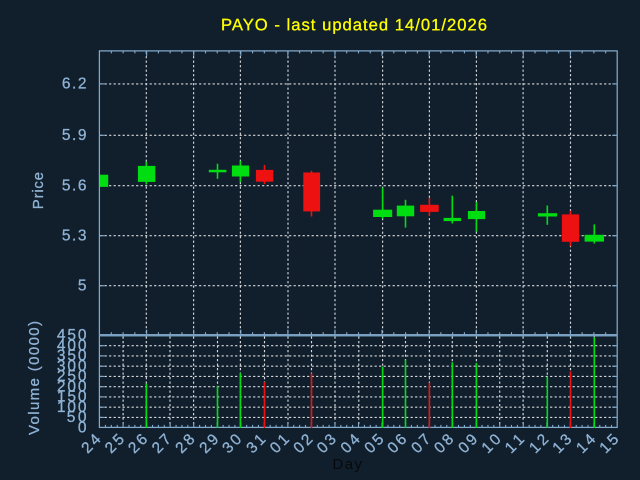  What do you see at coordinates (72, 407) in the screenshot?
I see `svg-text: 100` at bounding box center [72, 407].